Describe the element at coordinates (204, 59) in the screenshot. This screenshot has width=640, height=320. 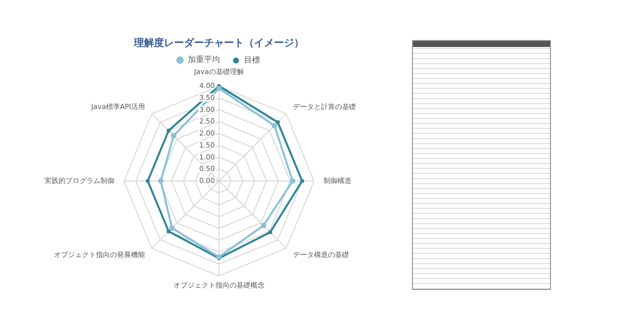
I see `legend-label: 加重平均` at that location.